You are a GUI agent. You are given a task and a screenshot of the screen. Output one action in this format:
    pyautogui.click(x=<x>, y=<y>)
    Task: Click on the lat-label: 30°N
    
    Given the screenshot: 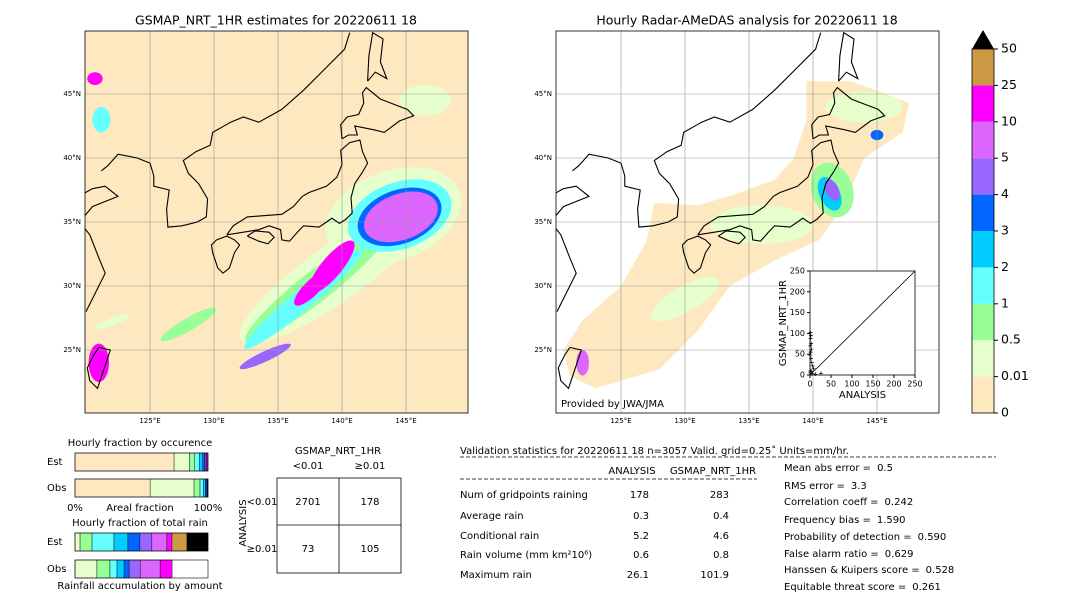 What is the action you would take?
    pyautogui.click(x=543, y=286)
    